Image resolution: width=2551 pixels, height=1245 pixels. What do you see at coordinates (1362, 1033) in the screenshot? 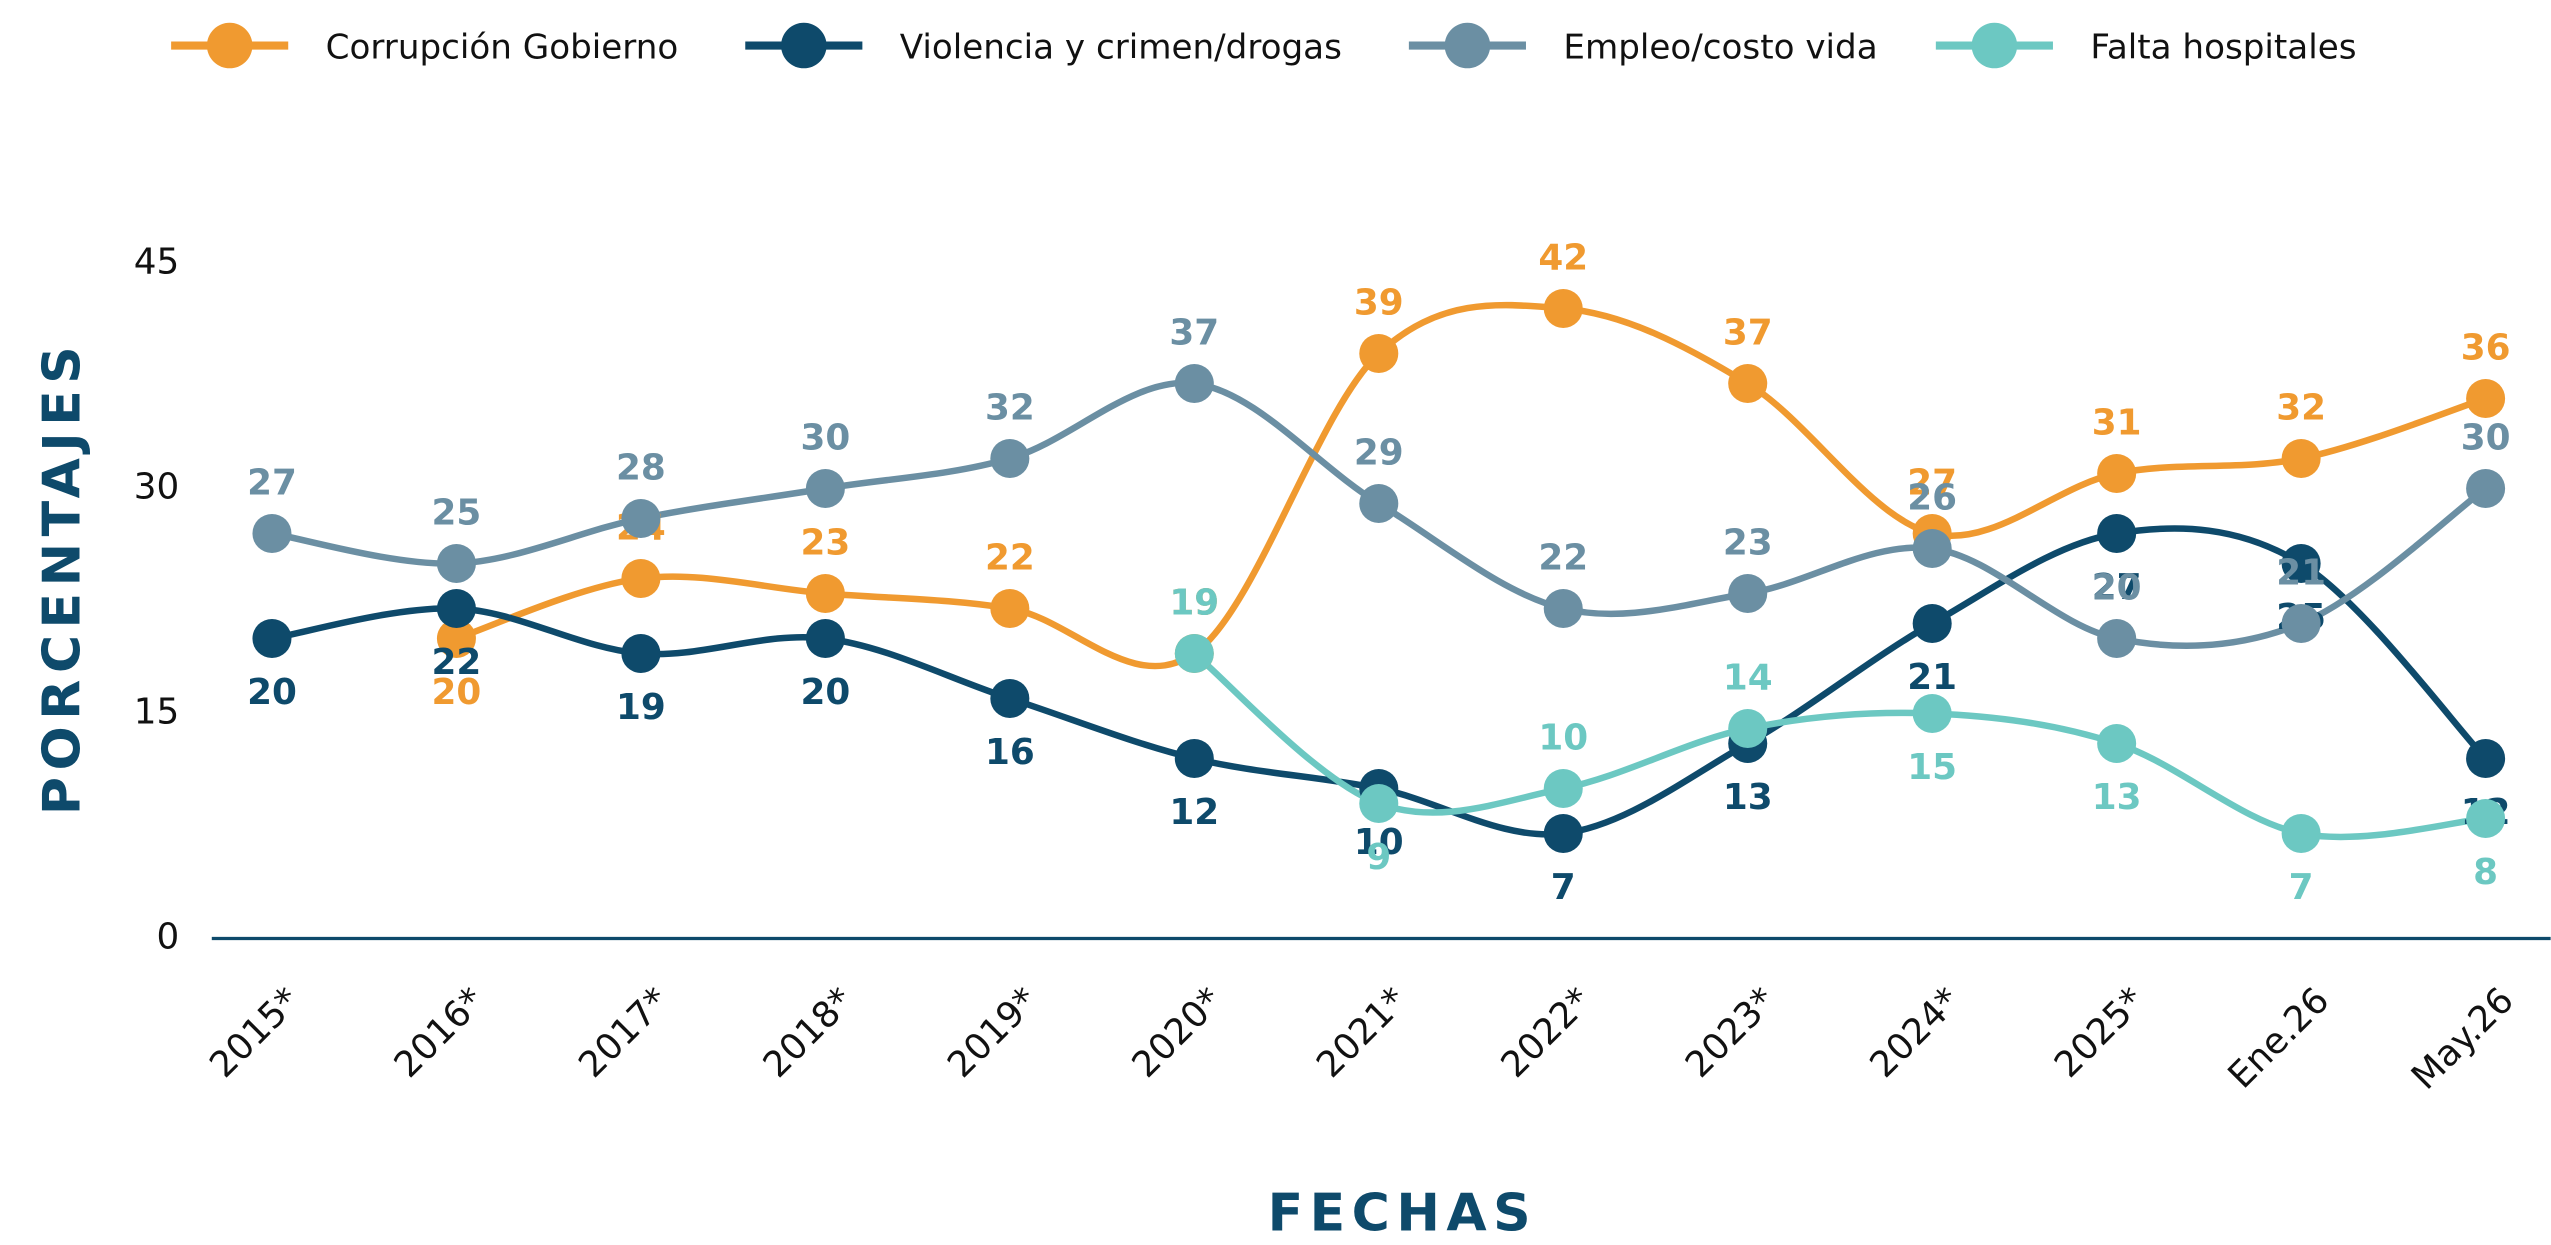
I see `x-tick-label: 2021*` at bounding box center [1362, 1033].